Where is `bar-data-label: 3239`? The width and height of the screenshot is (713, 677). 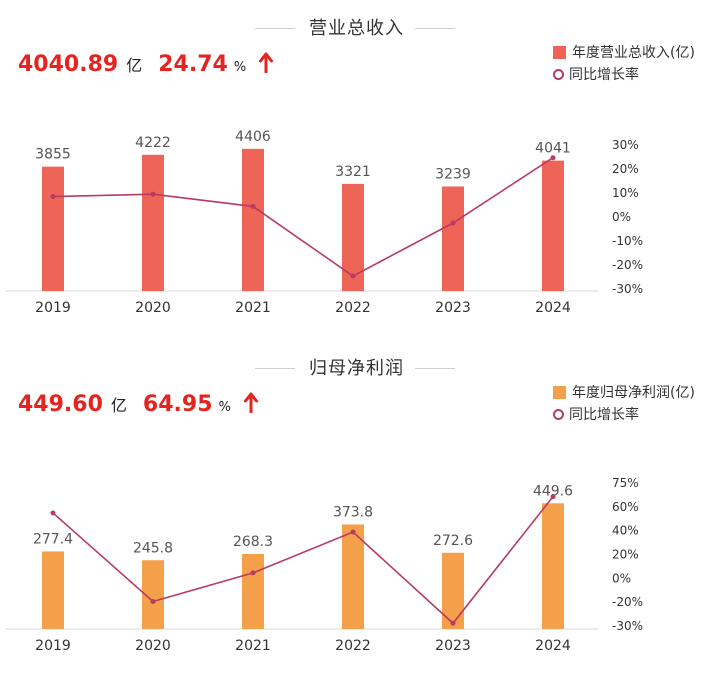 bar-data-label: 3239 is located at coordinates (453, 174).